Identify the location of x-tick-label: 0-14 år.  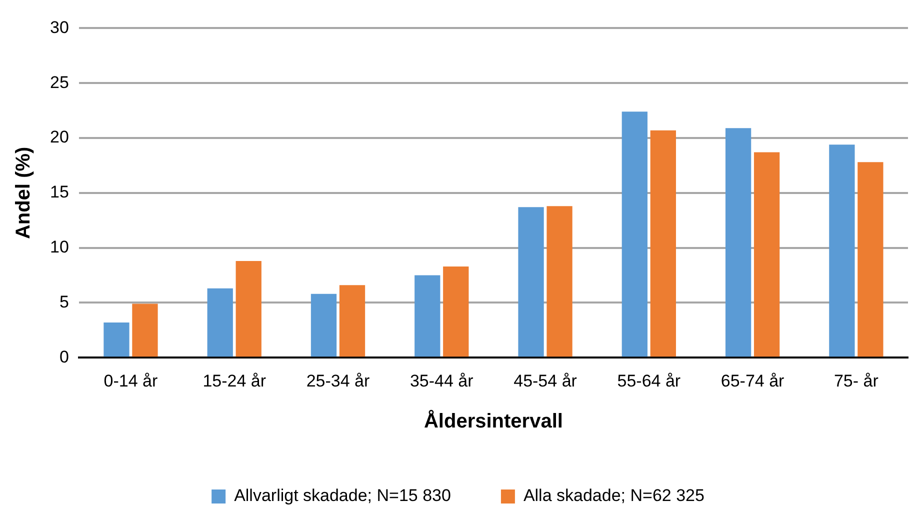
(131, 380).